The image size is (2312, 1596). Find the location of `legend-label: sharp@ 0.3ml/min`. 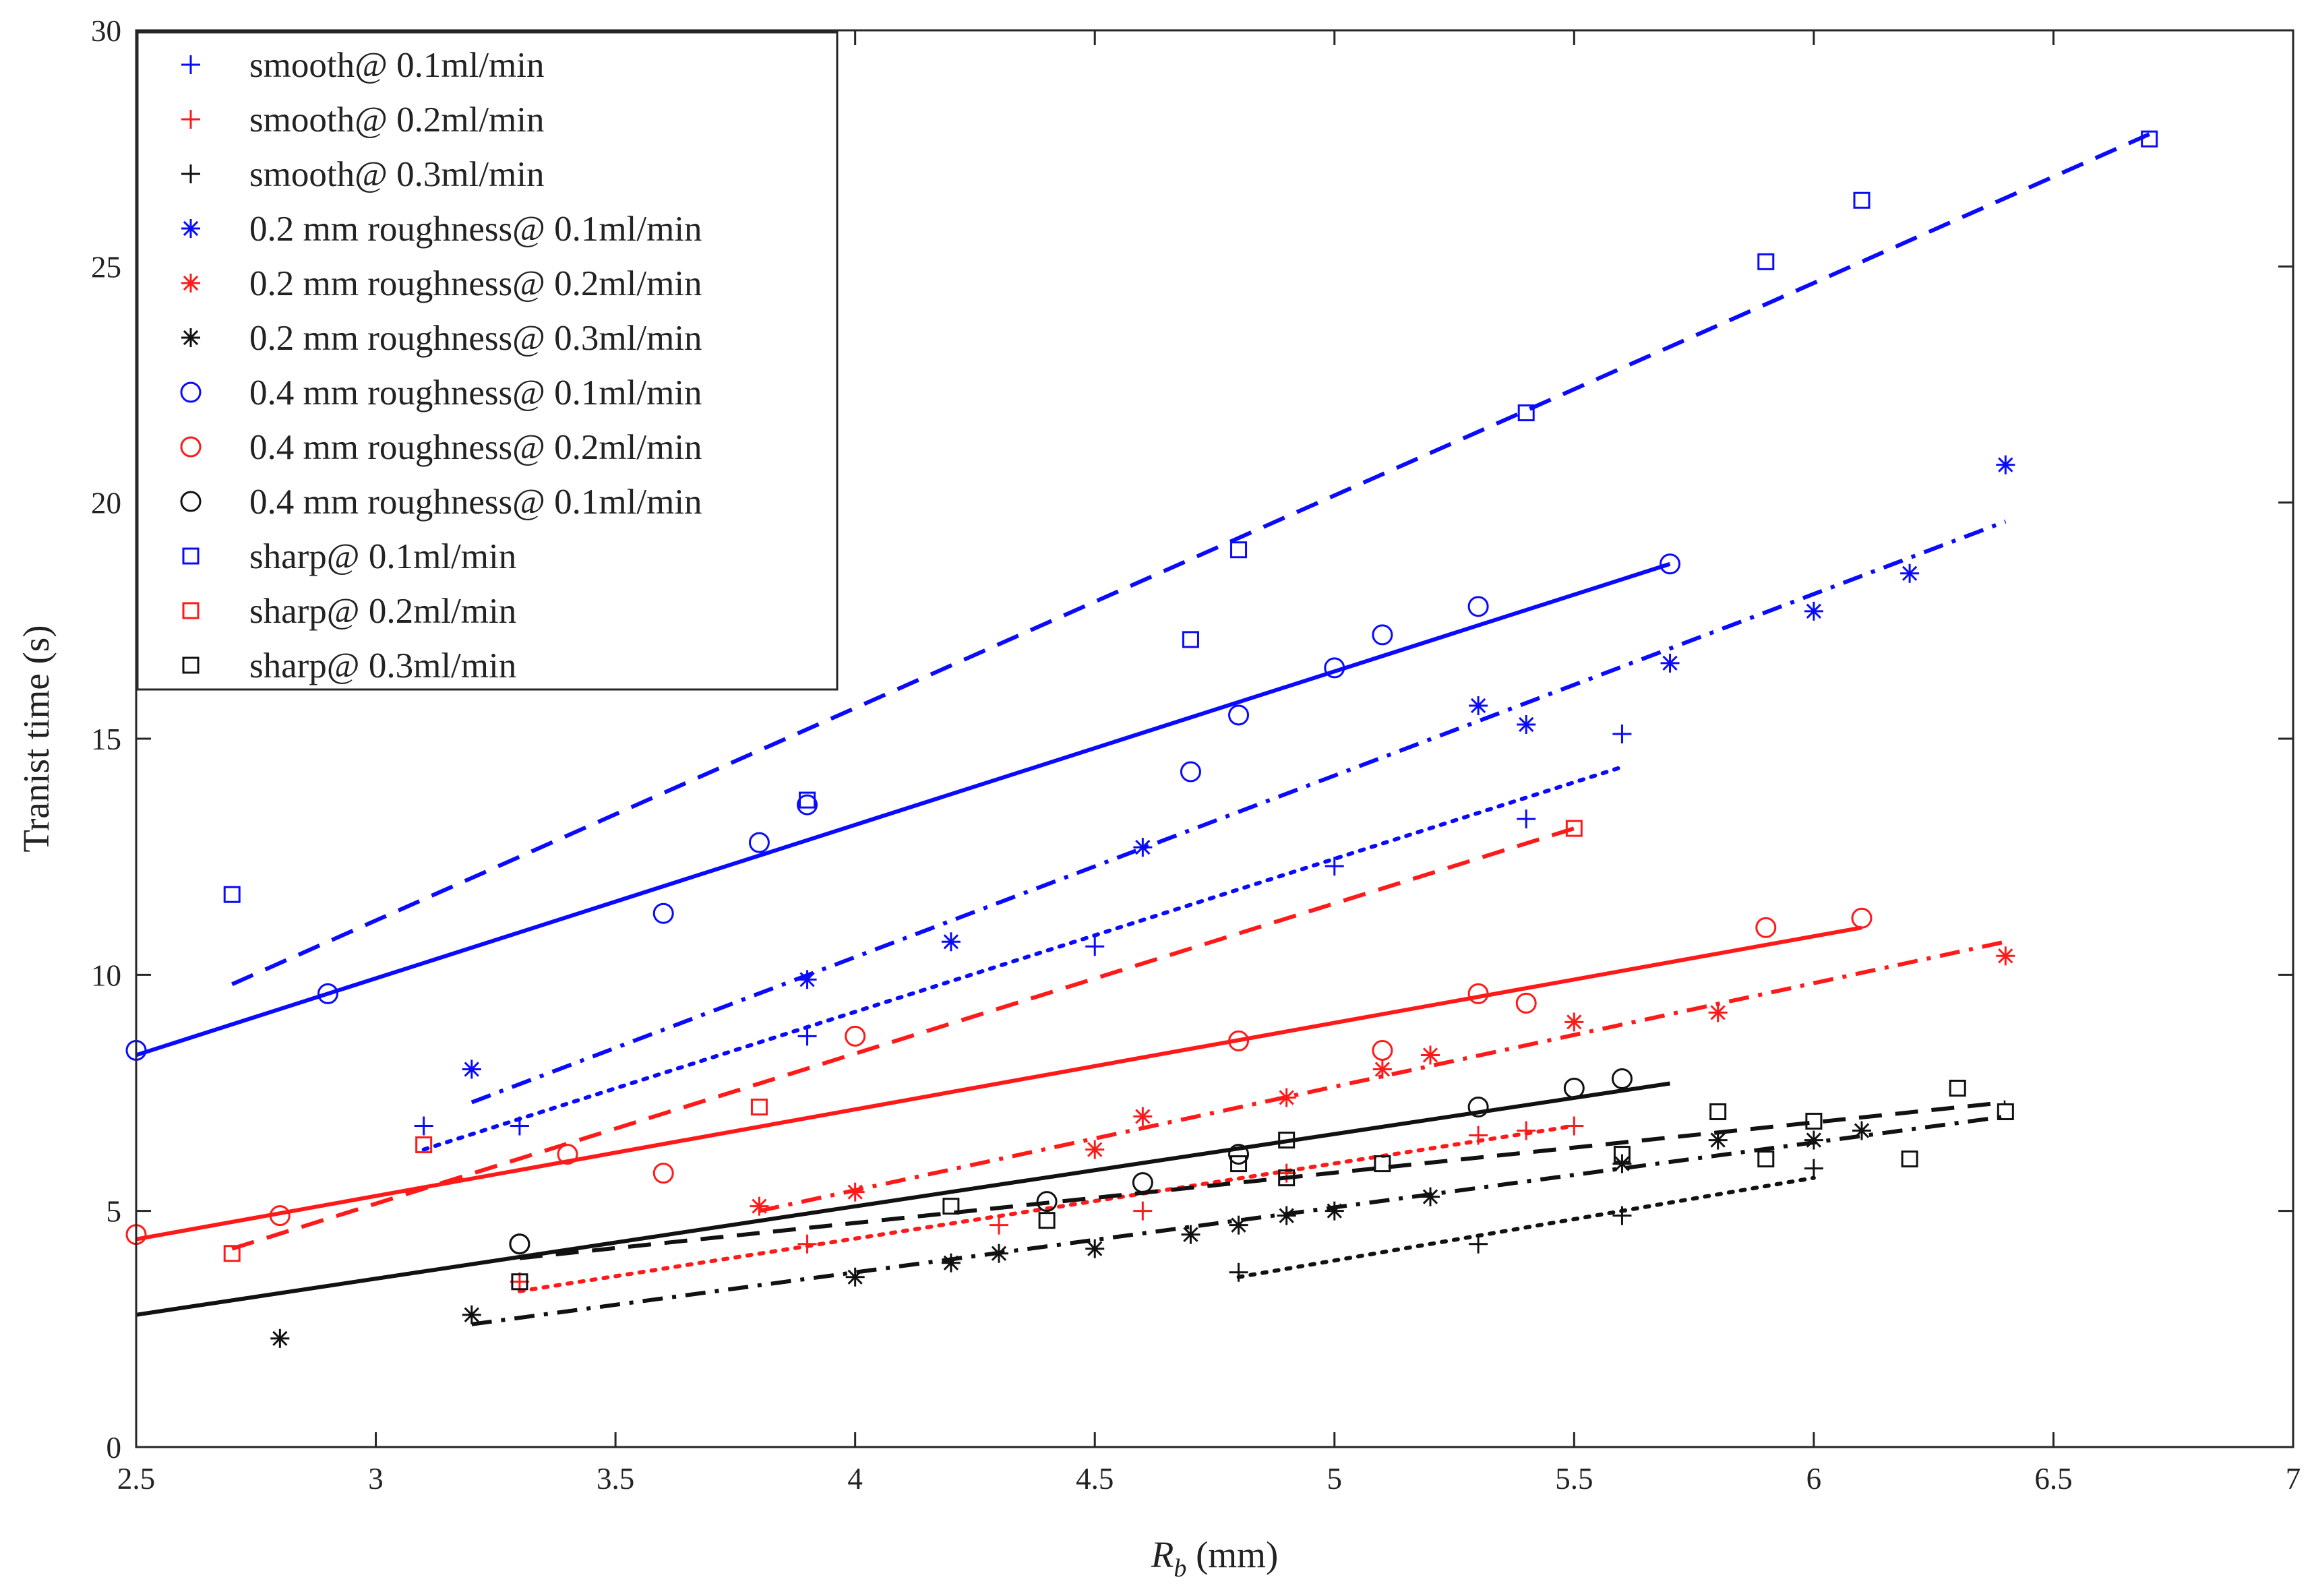

legend-label: sharp@ 0.3ml/min is located at coordinates (382, 665).